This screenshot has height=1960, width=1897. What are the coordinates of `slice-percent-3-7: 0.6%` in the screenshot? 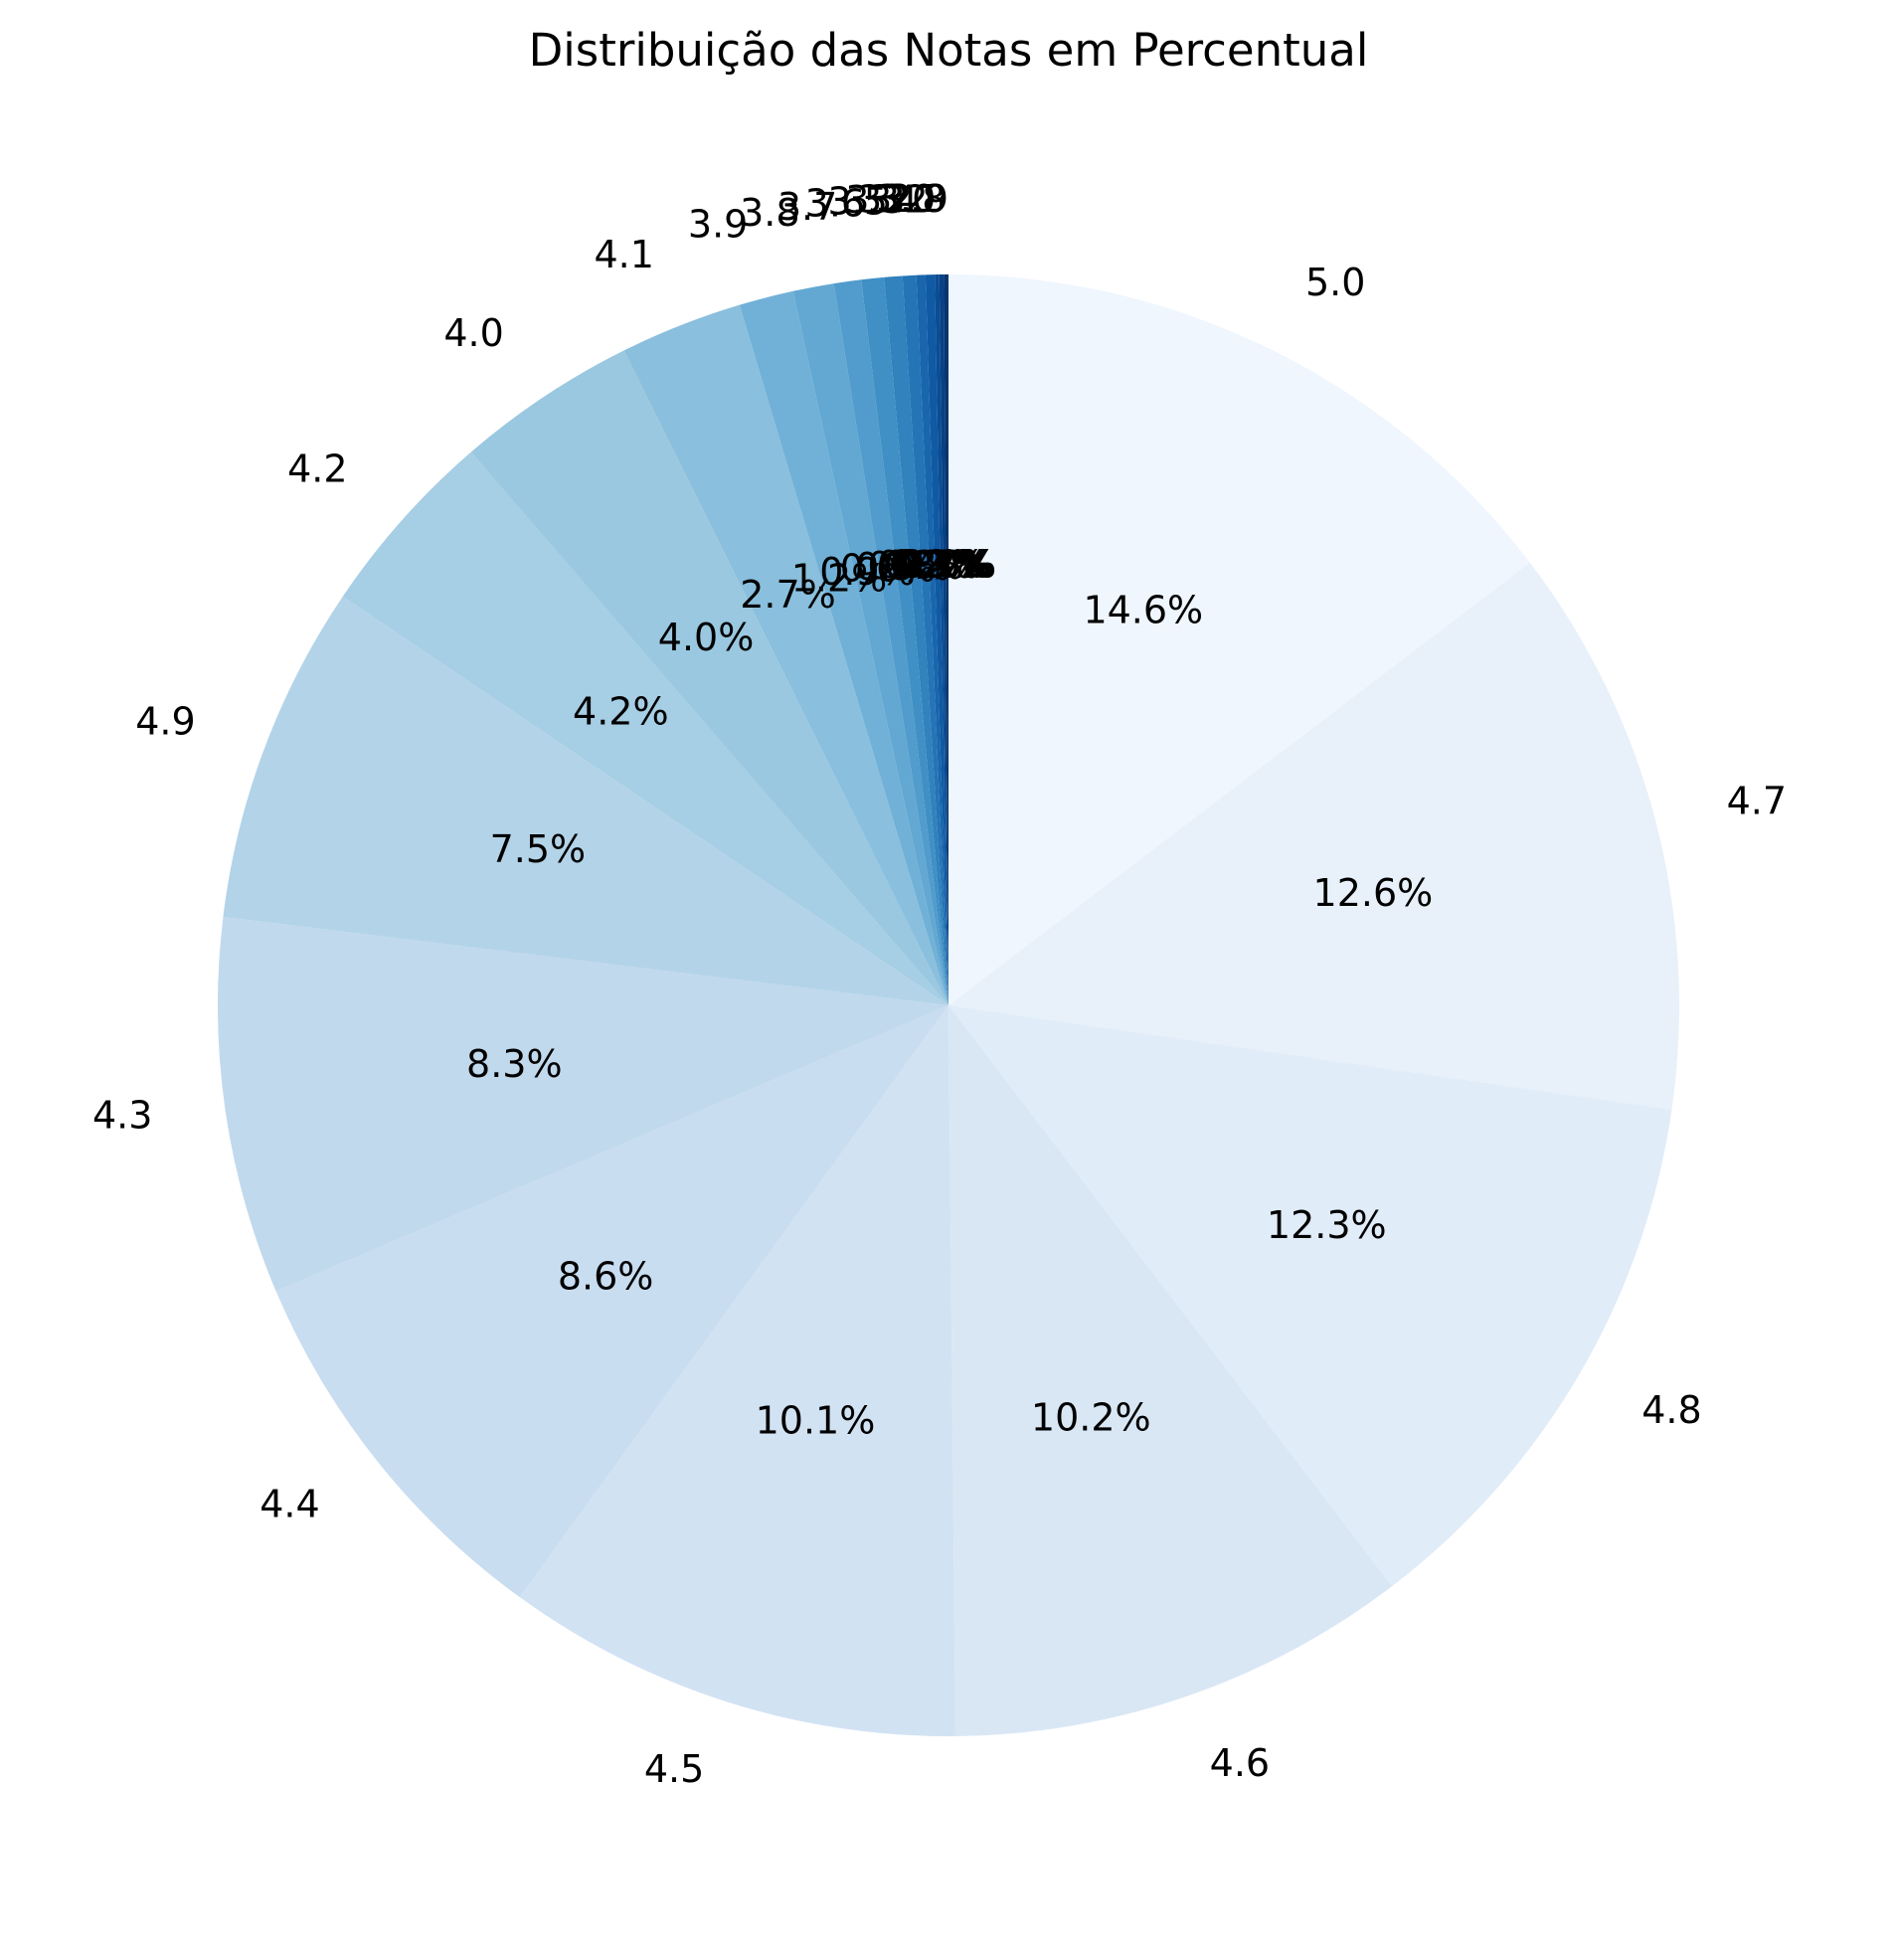 It's located at (888, 569).